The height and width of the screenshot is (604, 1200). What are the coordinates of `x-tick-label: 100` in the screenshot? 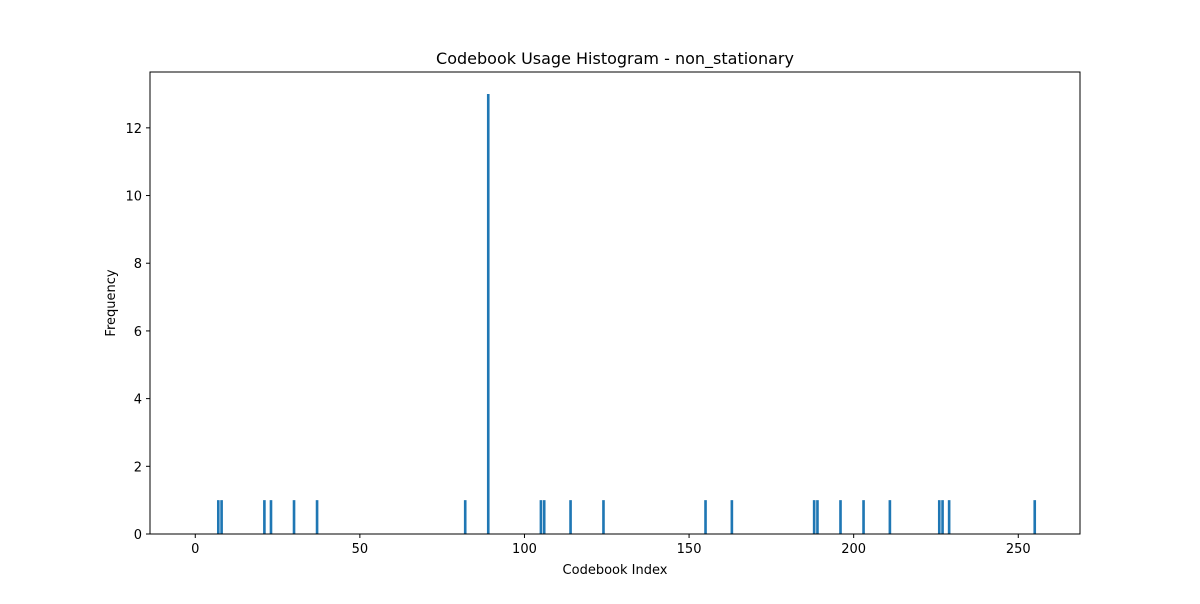 It's located at (524, 549).